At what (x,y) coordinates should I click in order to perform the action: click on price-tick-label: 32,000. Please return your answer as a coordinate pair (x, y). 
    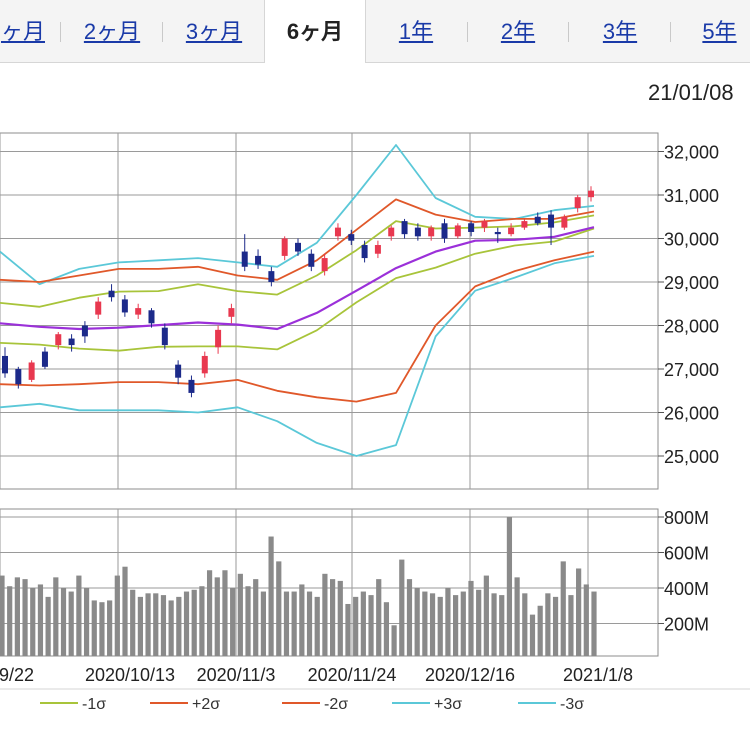
    Looking at the image, I should click on (691, 153).